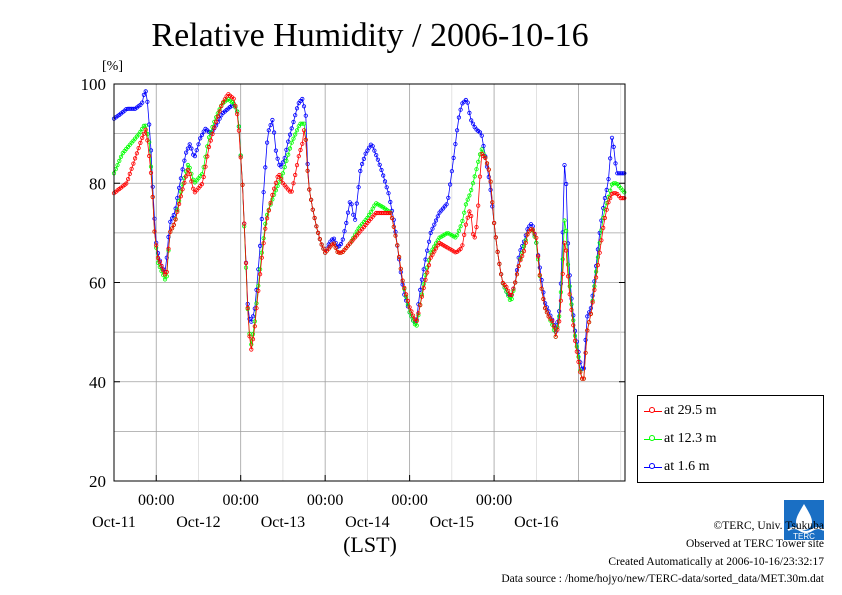 Image resolution: width=842 pixels, height=595 pixels. Describe the element at coordinates (97, 283) in the screenshot. I see `y-tick-label: 60` at that location.